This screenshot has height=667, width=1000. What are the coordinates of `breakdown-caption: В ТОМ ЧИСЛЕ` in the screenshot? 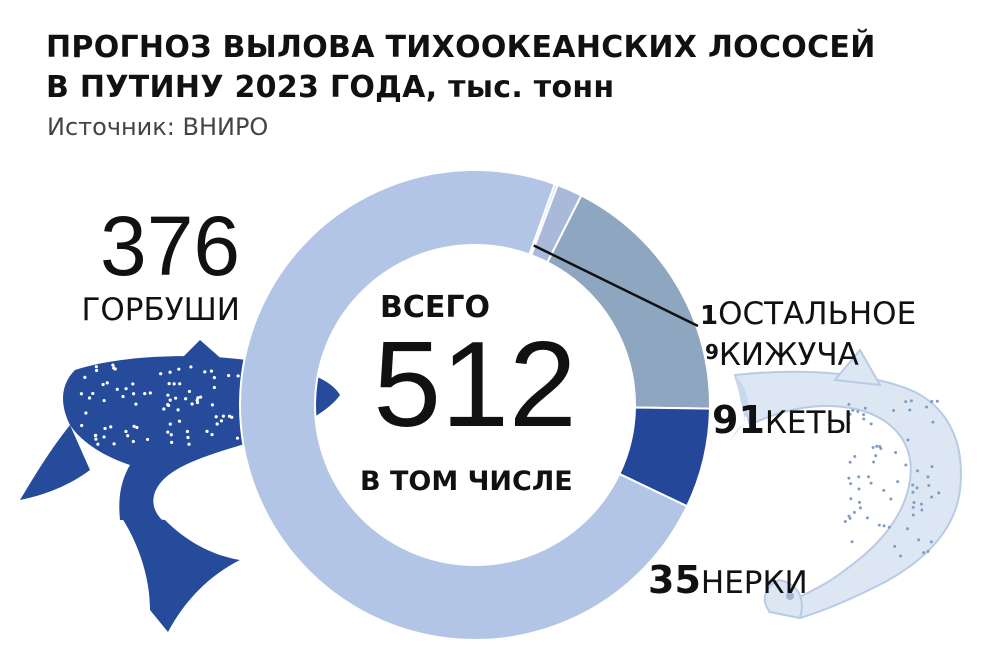 It's located at (466, 481).